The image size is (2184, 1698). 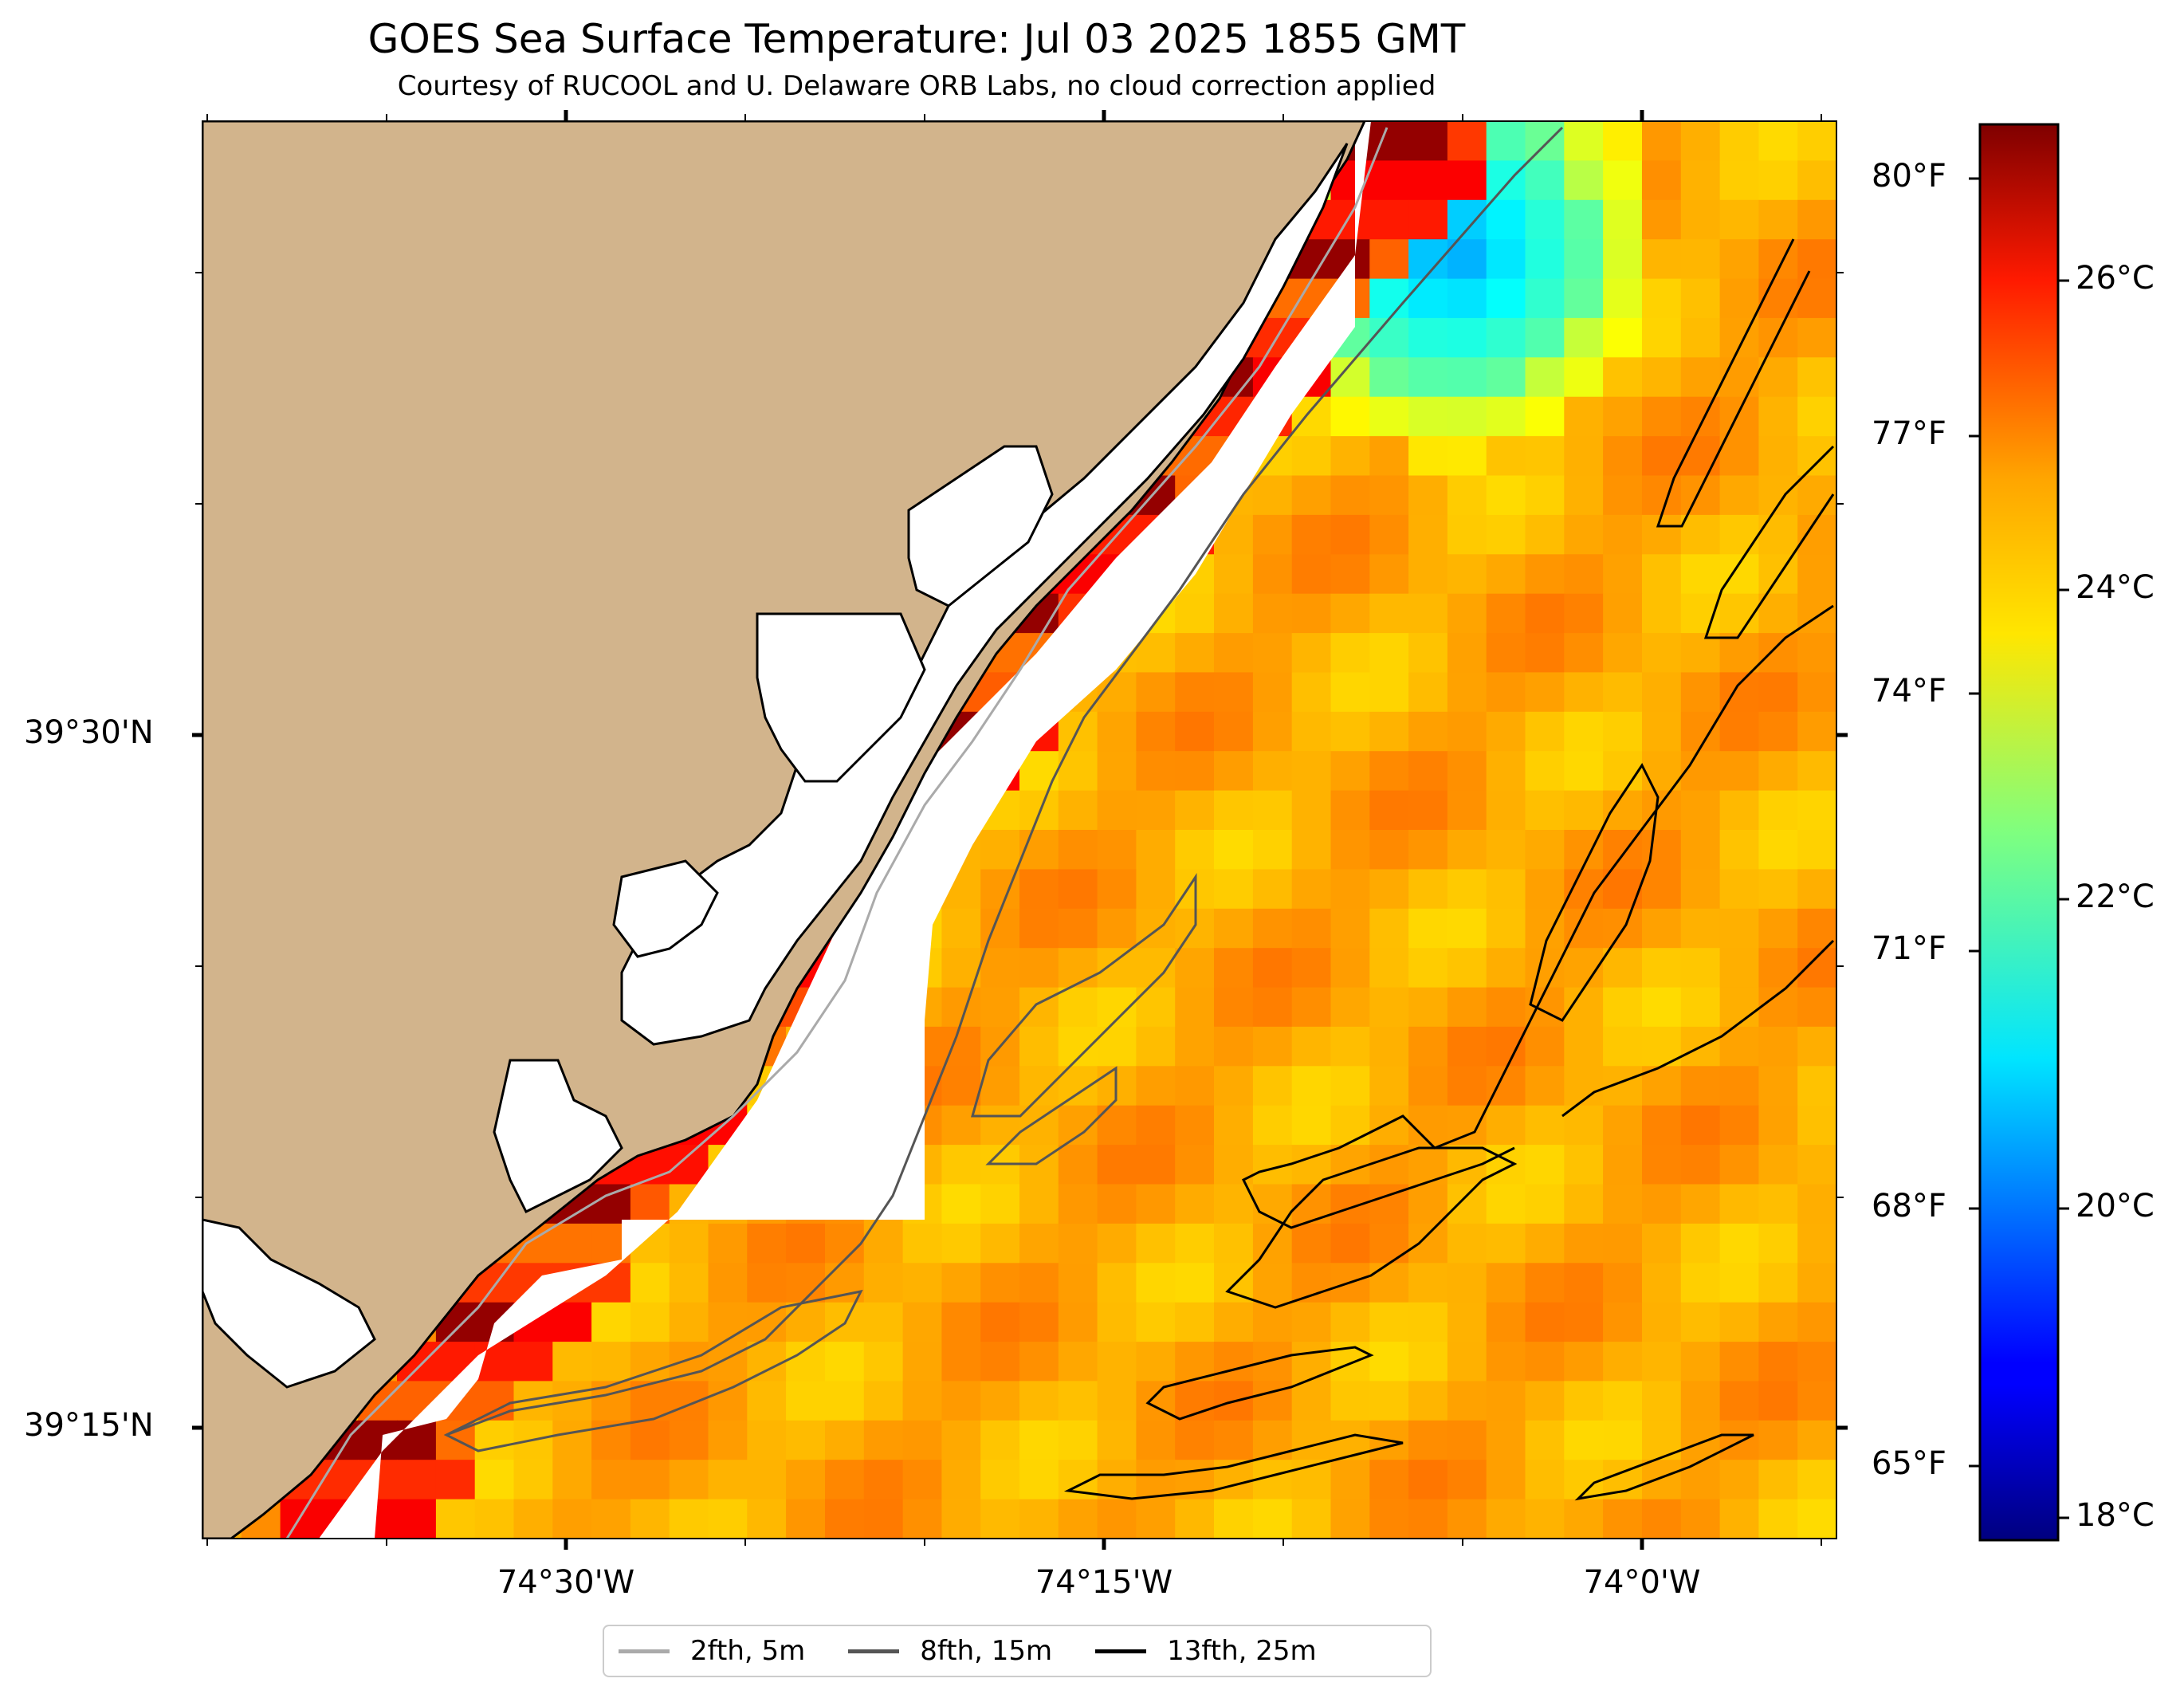 What do you see at coordinates (1206, 1651) in the screenshot?
I see `legend-item: 13fth, 25m` at bounding box center [1206, 1651].